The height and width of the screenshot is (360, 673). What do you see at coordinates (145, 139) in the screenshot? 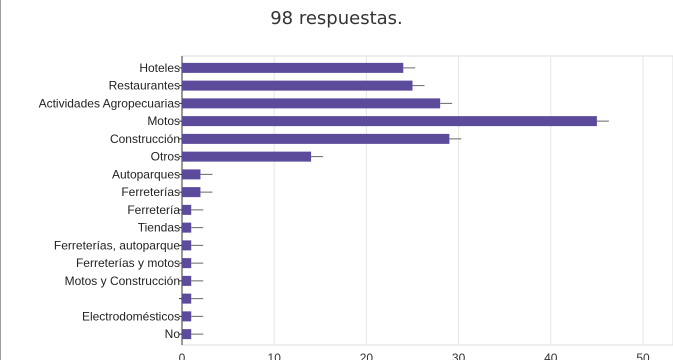
I see `y-category-label: Construcción` at bounding box center [145, 139].